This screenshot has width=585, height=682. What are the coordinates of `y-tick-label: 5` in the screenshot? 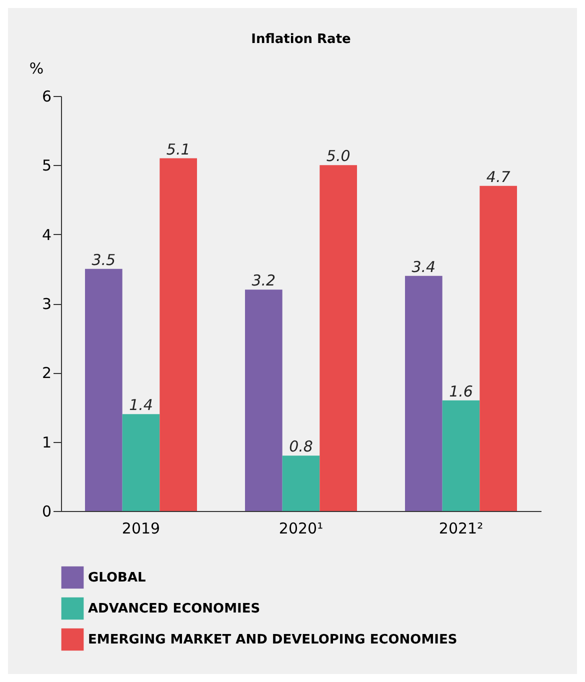 It's located at (47, 165).